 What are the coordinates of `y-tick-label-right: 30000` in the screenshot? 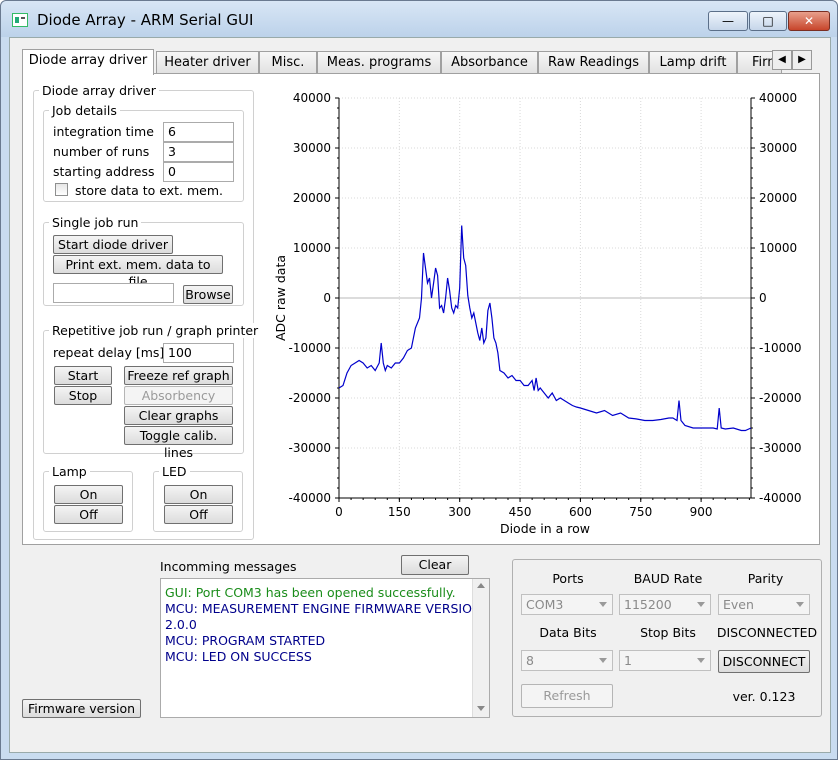 It's located at (778, 148).